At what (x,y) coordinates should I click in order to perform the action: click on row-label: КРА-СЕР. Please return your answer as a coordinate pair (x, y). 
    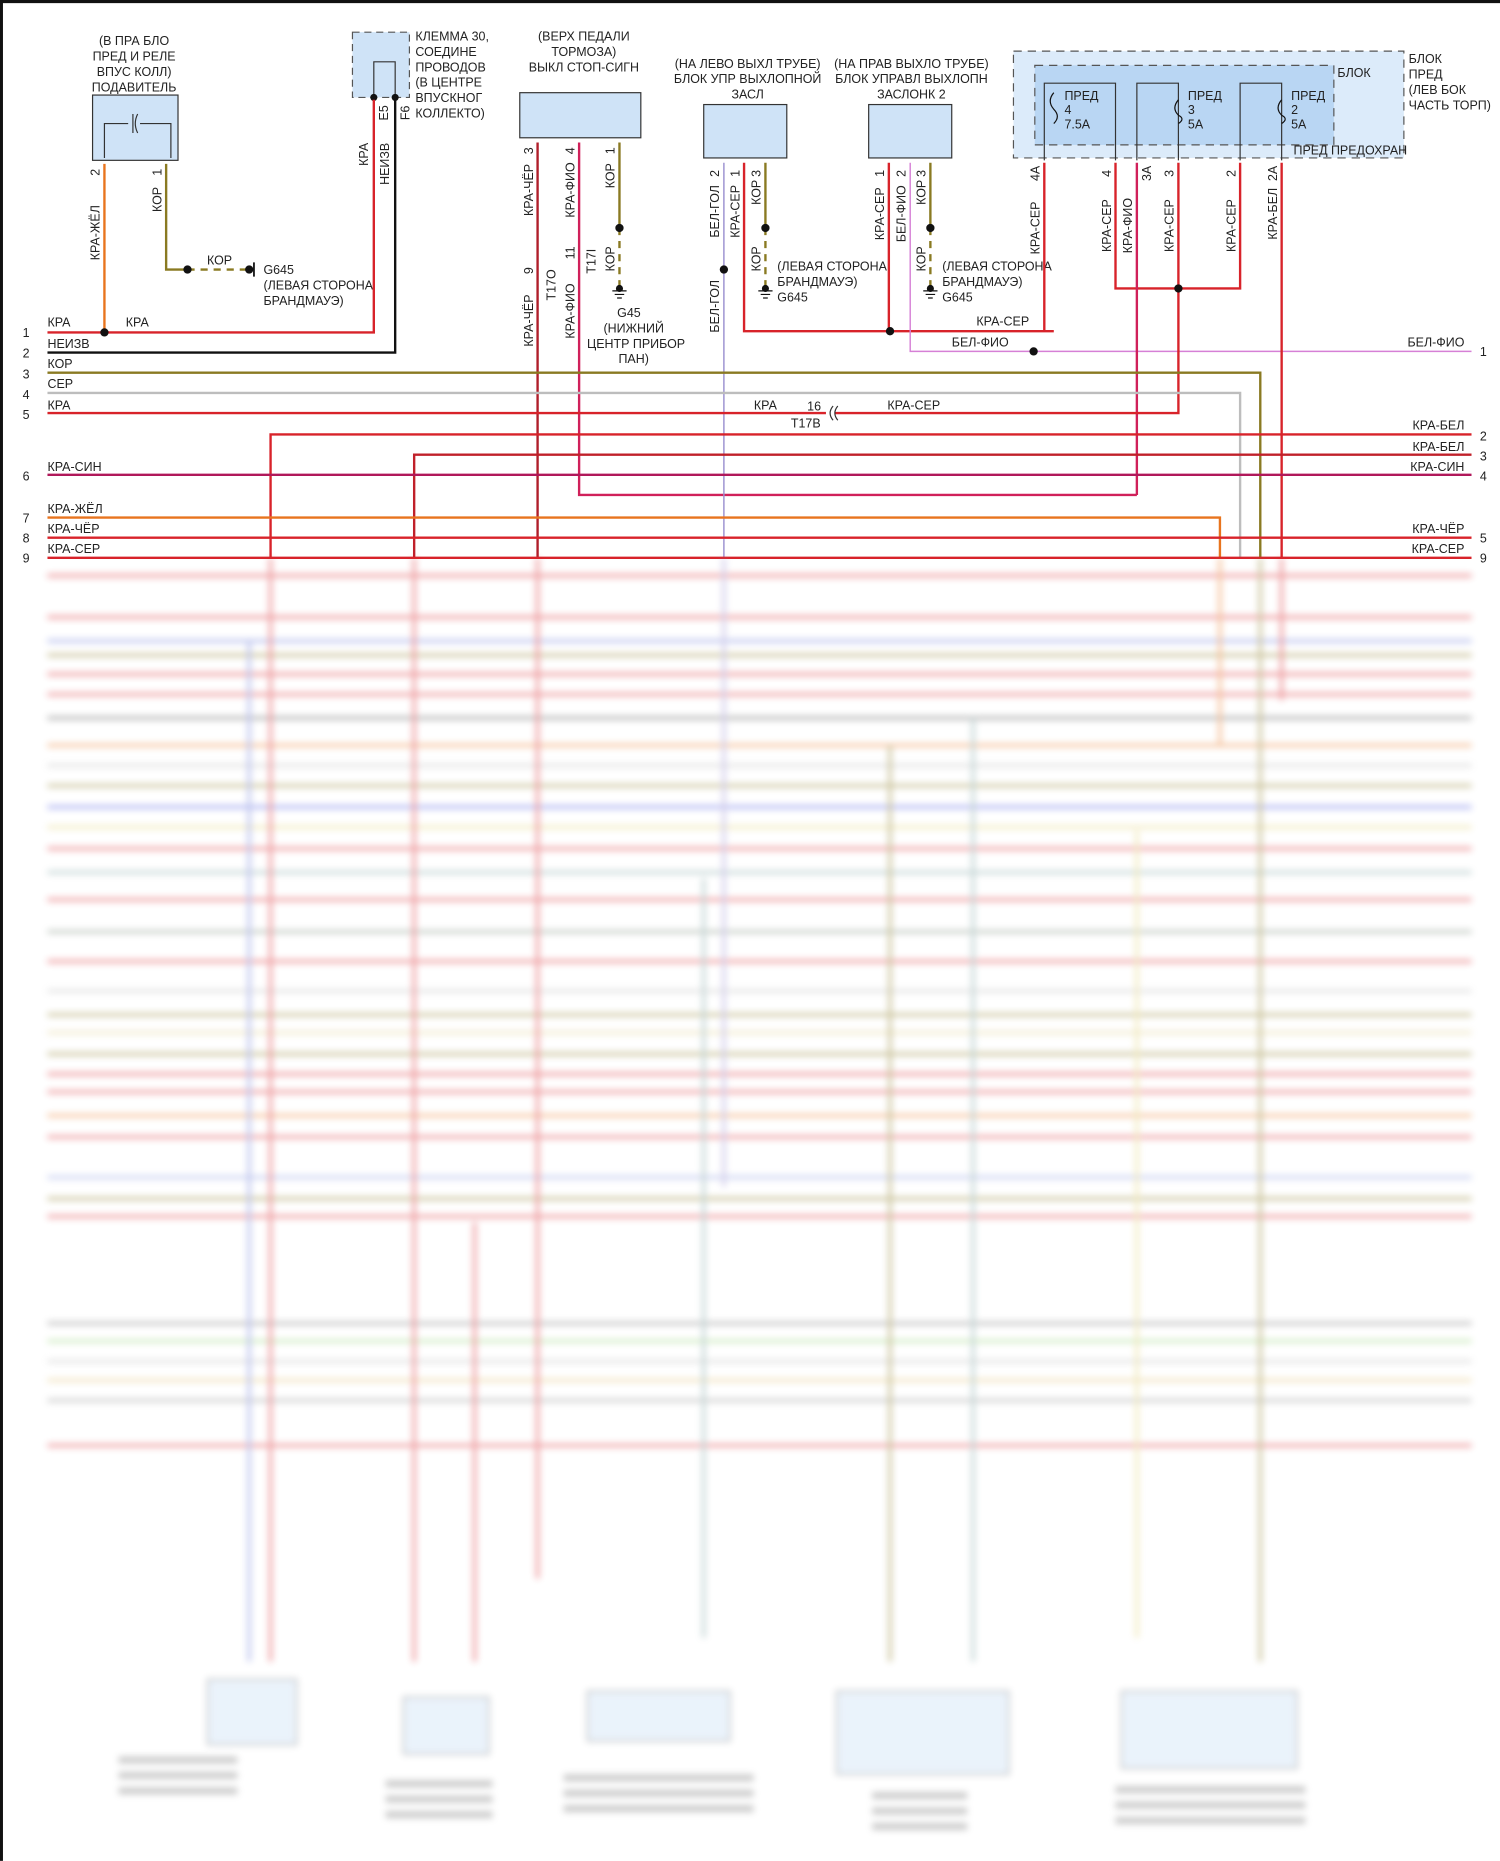
    Looking at the image, I should click on (73, 549).